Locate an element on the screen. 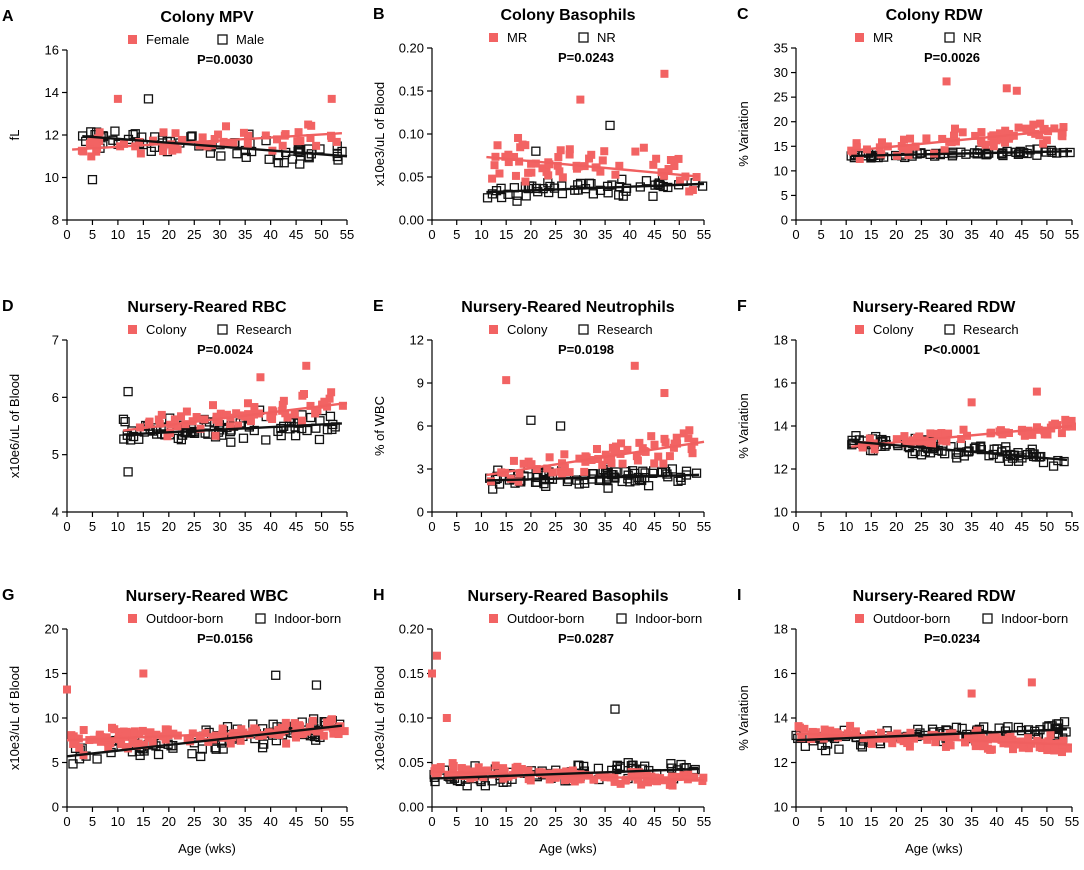 The height and width of the screenshot is (870, 1084). legend-label: Research is located at coordinates (625, 329).